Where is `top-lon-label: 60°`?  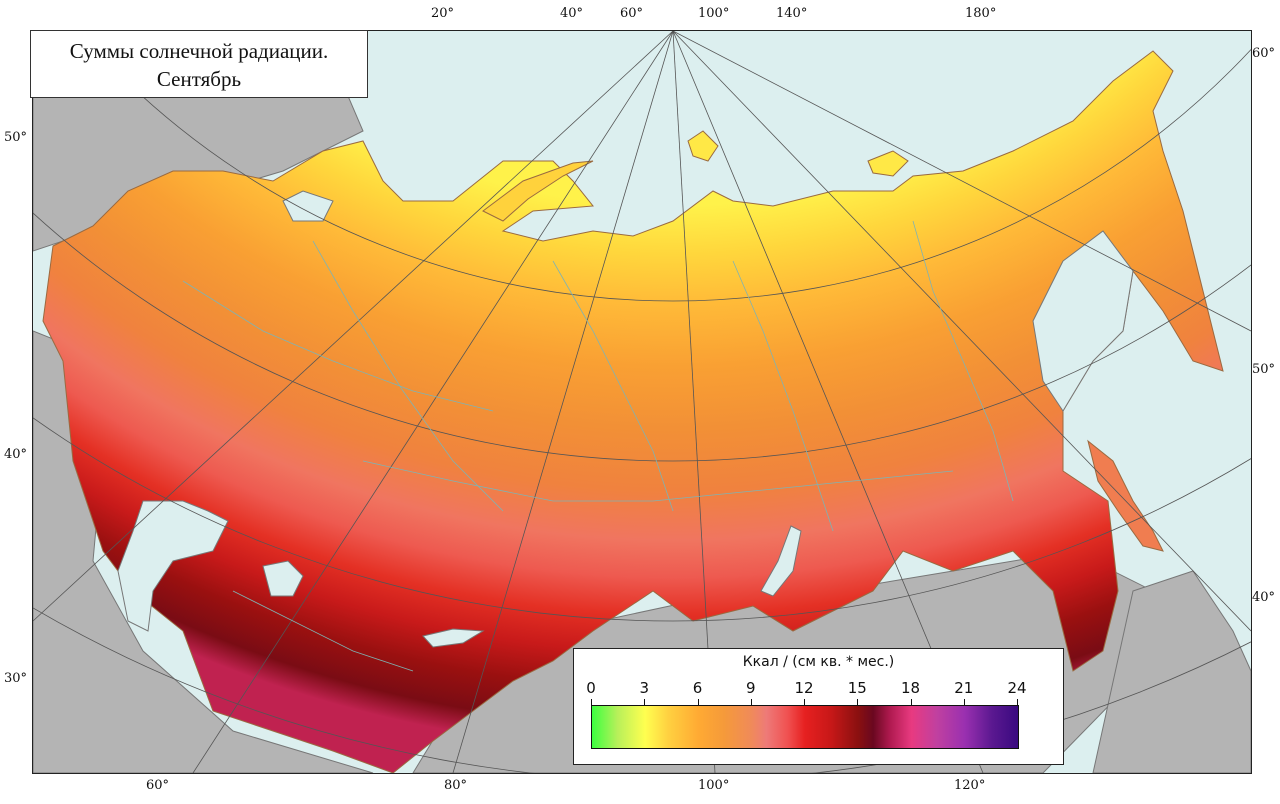
top-lon-label: 60° is located at coordinates (632, 13).